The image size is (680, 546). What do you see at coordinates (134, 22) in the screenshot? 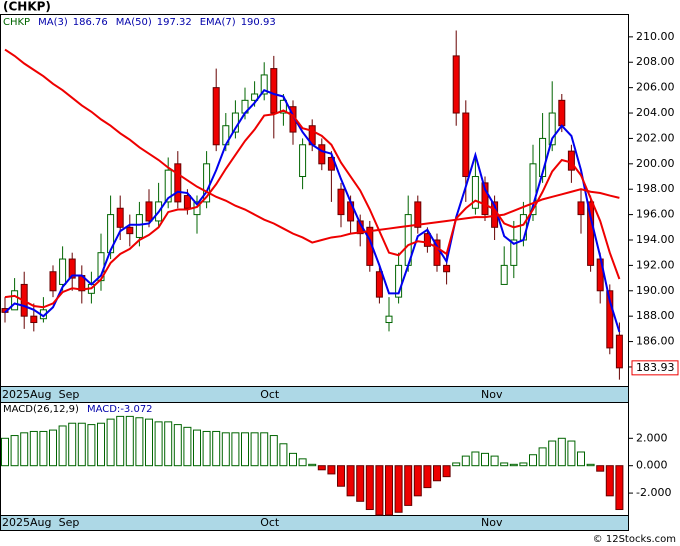
I see `legend-name: MA(50)` at bounding box center [134, 22].